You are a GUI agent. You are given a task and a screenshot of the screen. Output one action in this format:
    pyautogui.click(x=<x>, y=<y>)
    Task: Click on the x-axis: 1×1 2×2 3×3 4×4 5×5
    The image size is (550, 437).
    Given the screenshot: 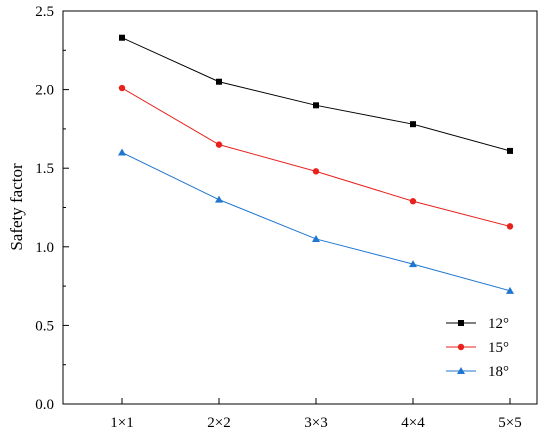 What is the action you would take?
    pyautogui.click(x=316, y=414)
    